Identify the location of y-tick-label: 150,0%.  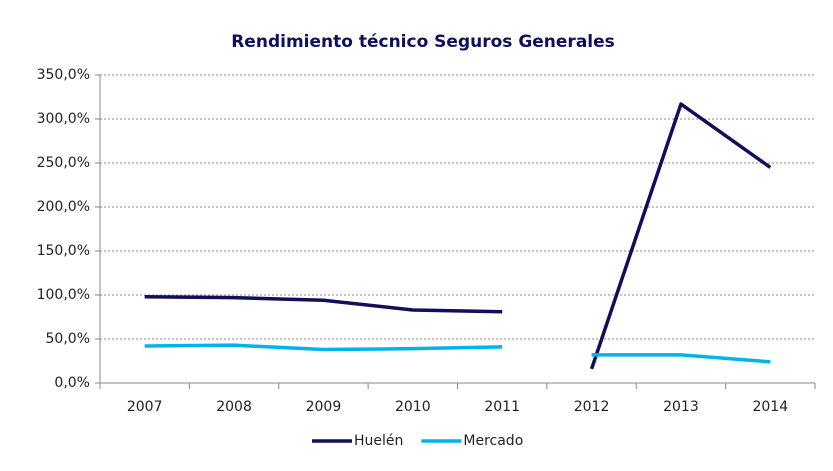
(63, 251).